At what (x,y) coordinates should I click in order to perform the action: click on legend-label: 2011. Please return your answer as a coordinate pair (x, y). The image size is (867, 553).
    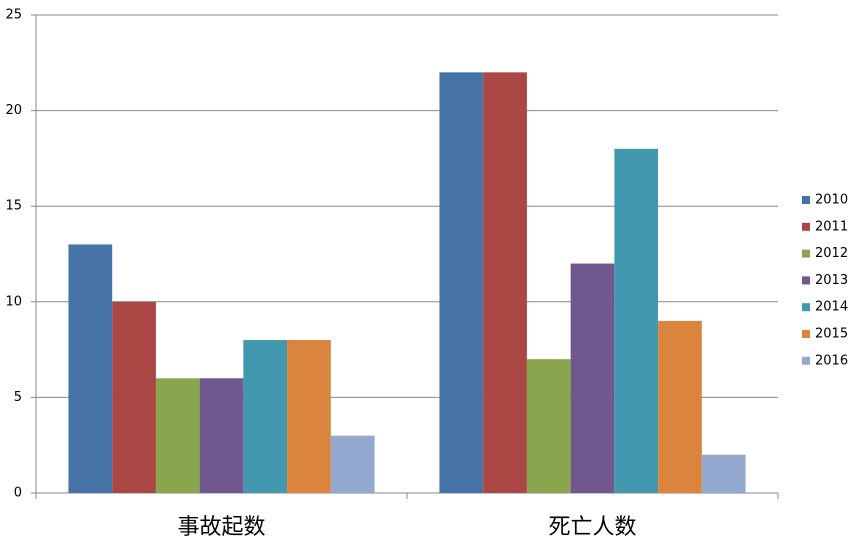
    Looking at the image, I should click on (831, 226).